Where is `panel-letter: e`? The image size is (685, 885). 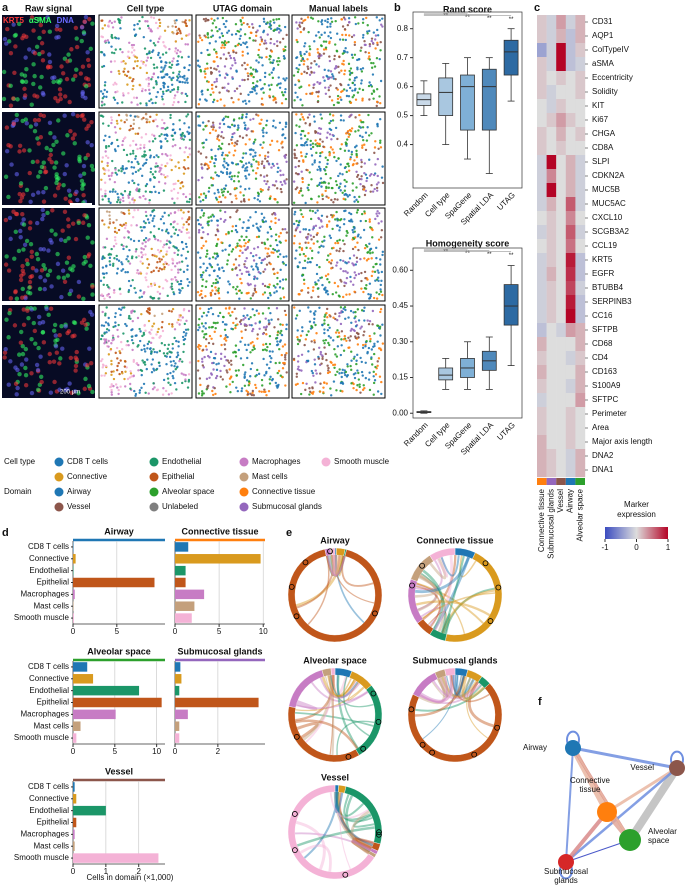 panel-letter: e is located at coordinates (289, 533).